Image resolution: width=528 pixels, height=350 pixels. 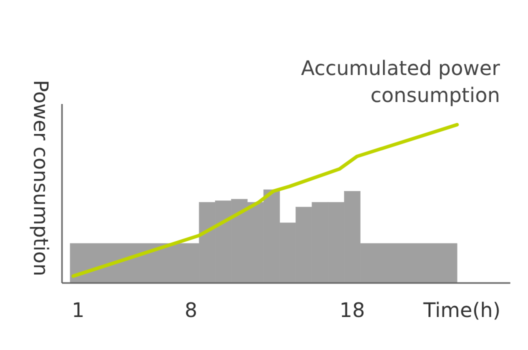 I want to click on y-axis-title: Power consumption, so click(x=41, y=178).